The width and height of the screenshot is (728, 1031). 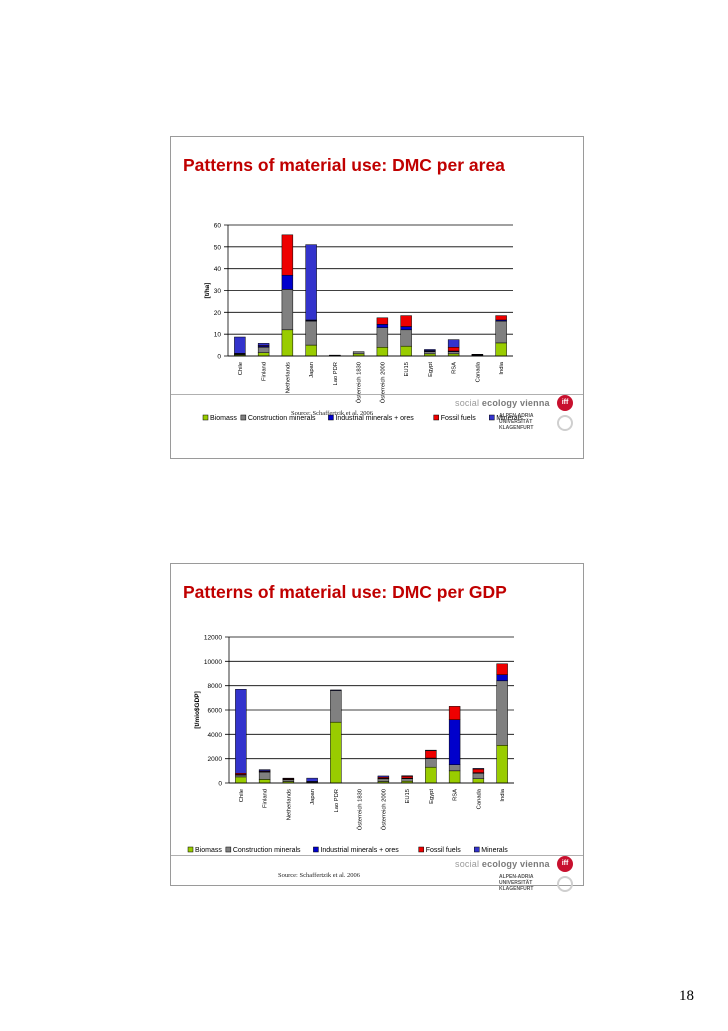 I want to click on legend-label: Industrial minerals + ores, so click(x=374, y=418).